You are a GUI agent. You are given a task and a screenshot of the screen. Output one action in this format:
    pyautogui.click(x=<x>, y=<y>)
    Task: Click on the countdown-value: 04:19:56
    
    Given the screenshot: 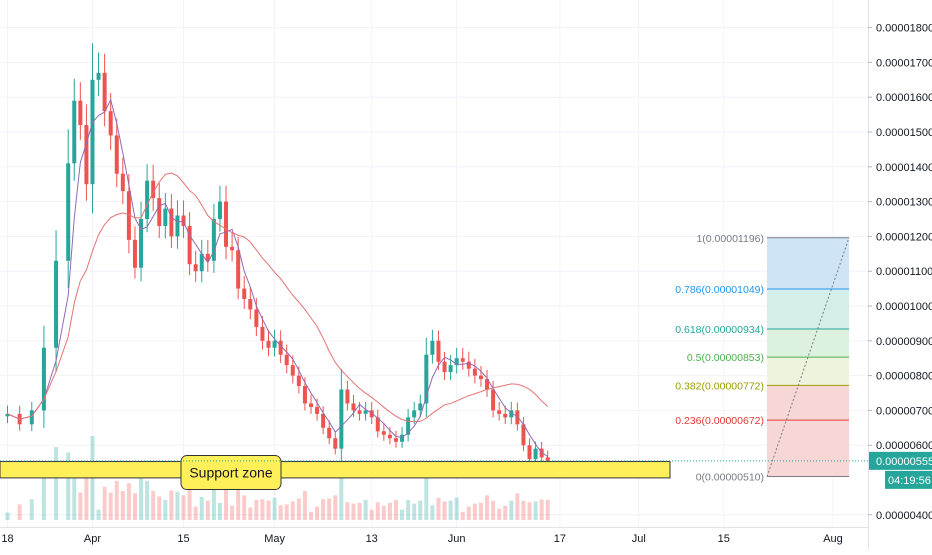 What is the action you would take?
    pyautogui.click(x=909, y=481)
    